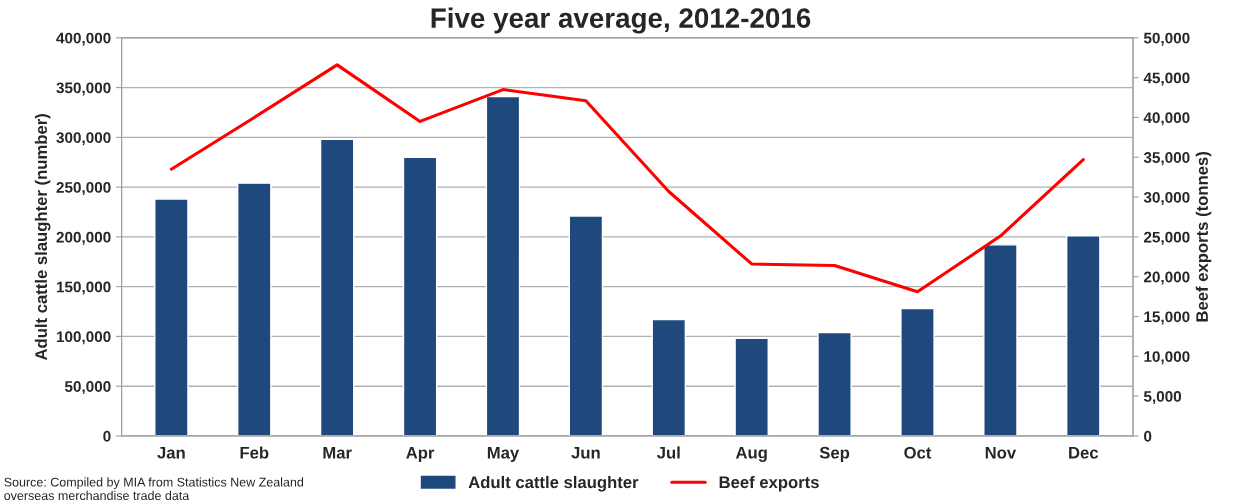 This screenshot has width=1241, height=504. What do you see at coordinates (1001, 452) in the screenshot?
I see `x-tick-label: Nov` at bounding box center [1001, 452].